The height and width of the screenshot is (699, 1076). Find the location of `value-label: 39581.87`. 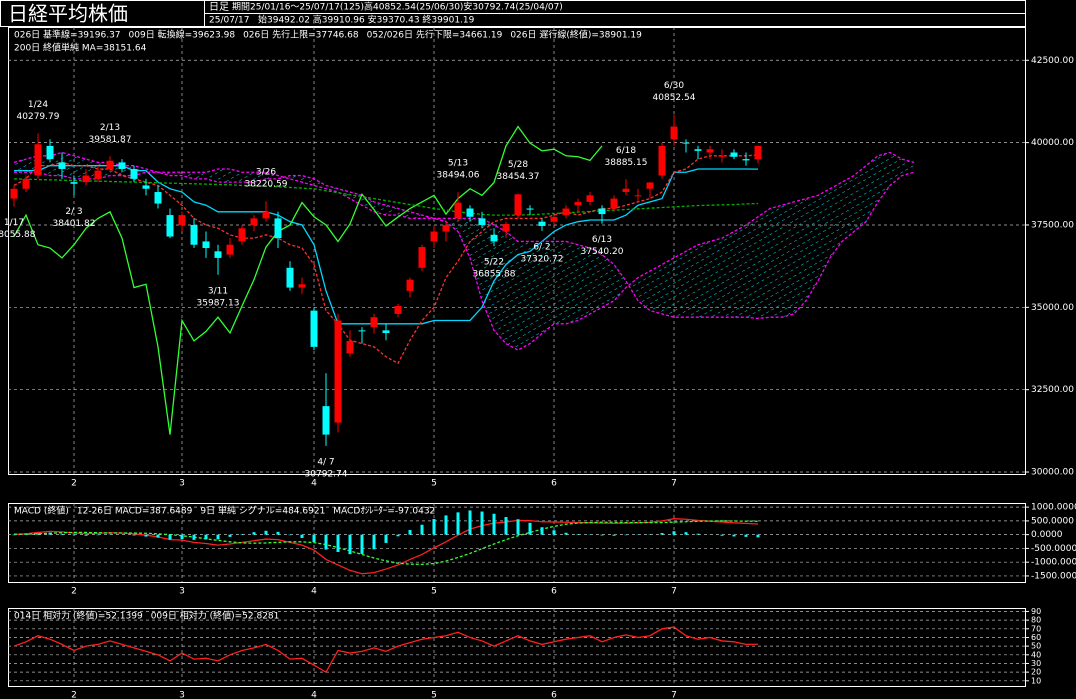

value-label: 39581.87 is located at coordinates (110, 140).